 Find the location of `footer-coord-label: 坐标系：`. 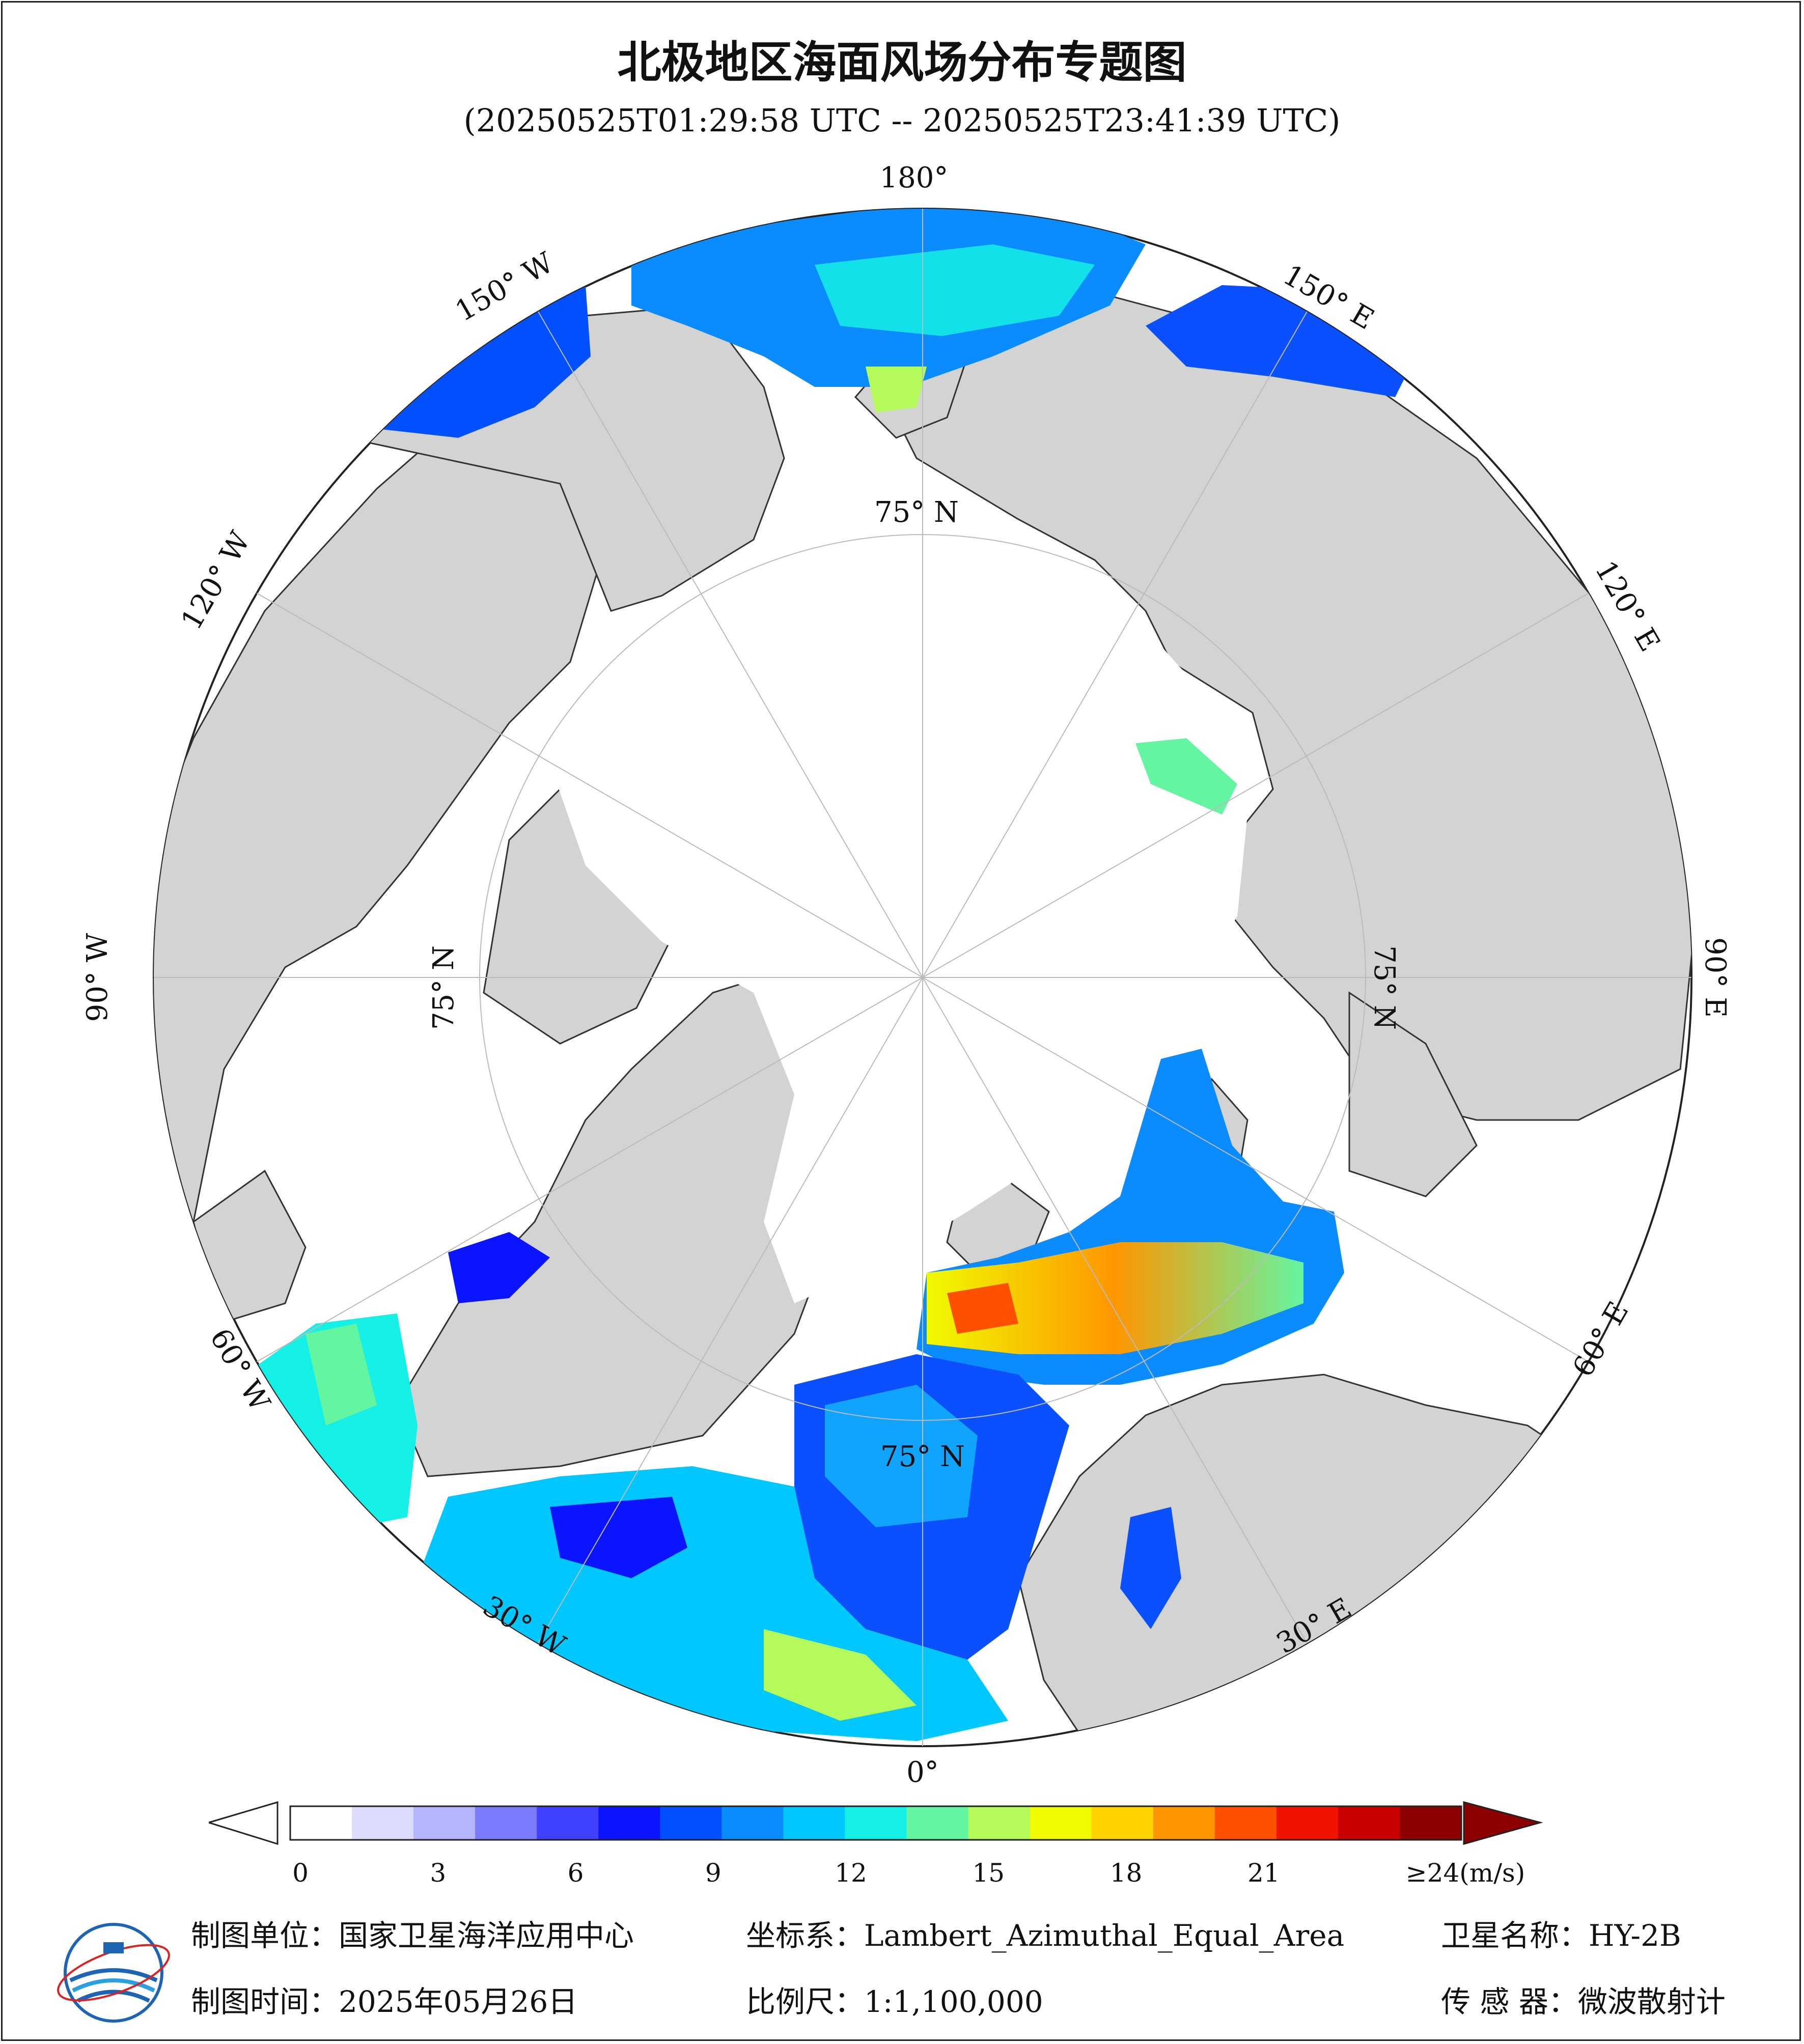

footer-coord-label: 坐标系： is located at coordinates (805, 1935).